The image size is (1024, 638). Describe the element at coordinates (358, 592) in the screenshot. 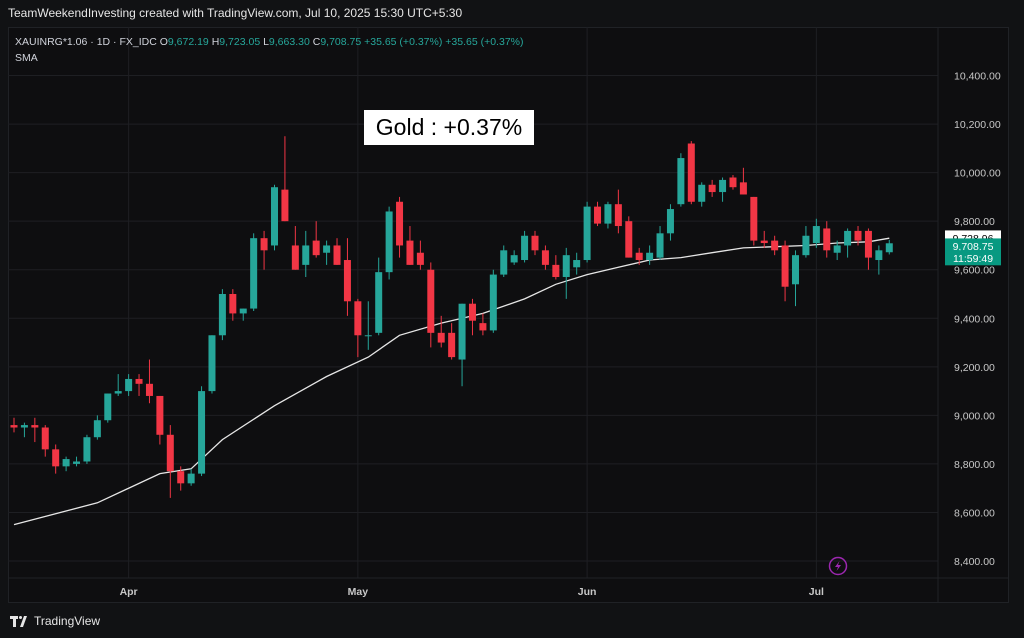

I see `x-tick-label: May` at that location.